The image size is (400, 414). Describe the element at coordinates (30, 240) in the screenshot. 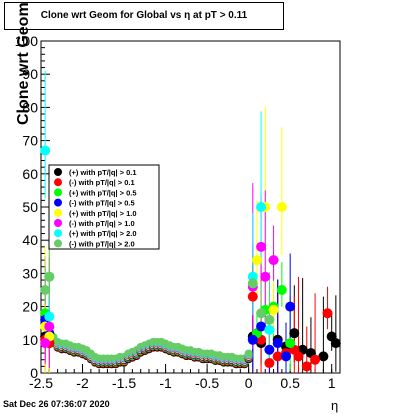

I see `y-tick-label: 40` at that location.